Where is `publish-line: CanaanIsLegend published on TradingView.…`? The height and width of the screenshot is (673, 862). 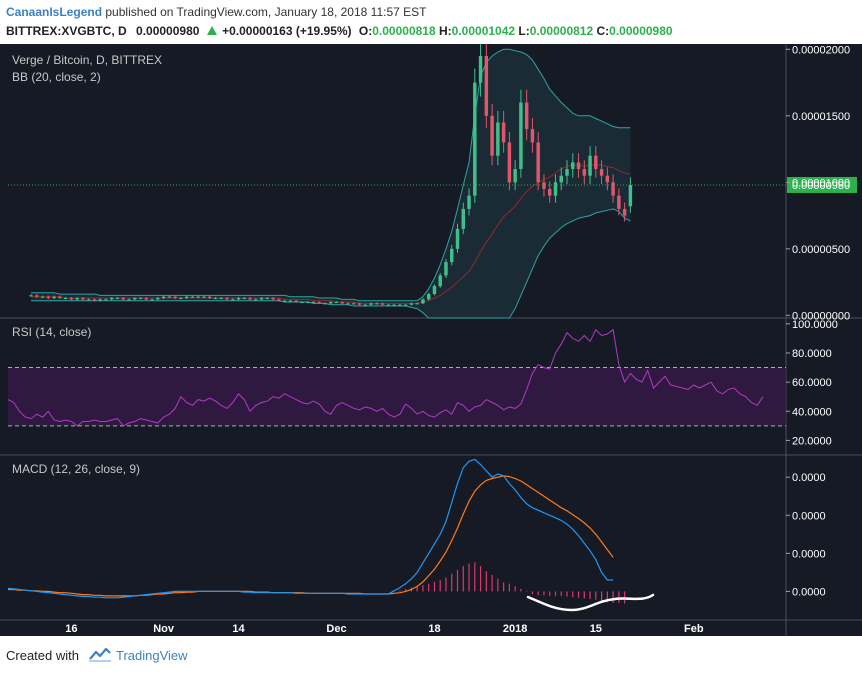
publish-line: CanaanIsLegend published on TradingView.… is located at coordinates (216, 12).